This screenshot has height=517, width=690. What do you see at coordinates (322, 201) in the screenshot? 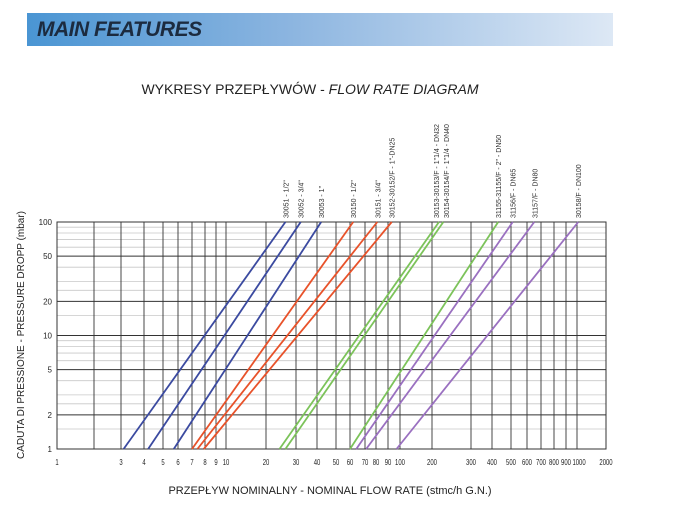
I see `series-label: 30053 - 1"` at bounding box center [322, 201].